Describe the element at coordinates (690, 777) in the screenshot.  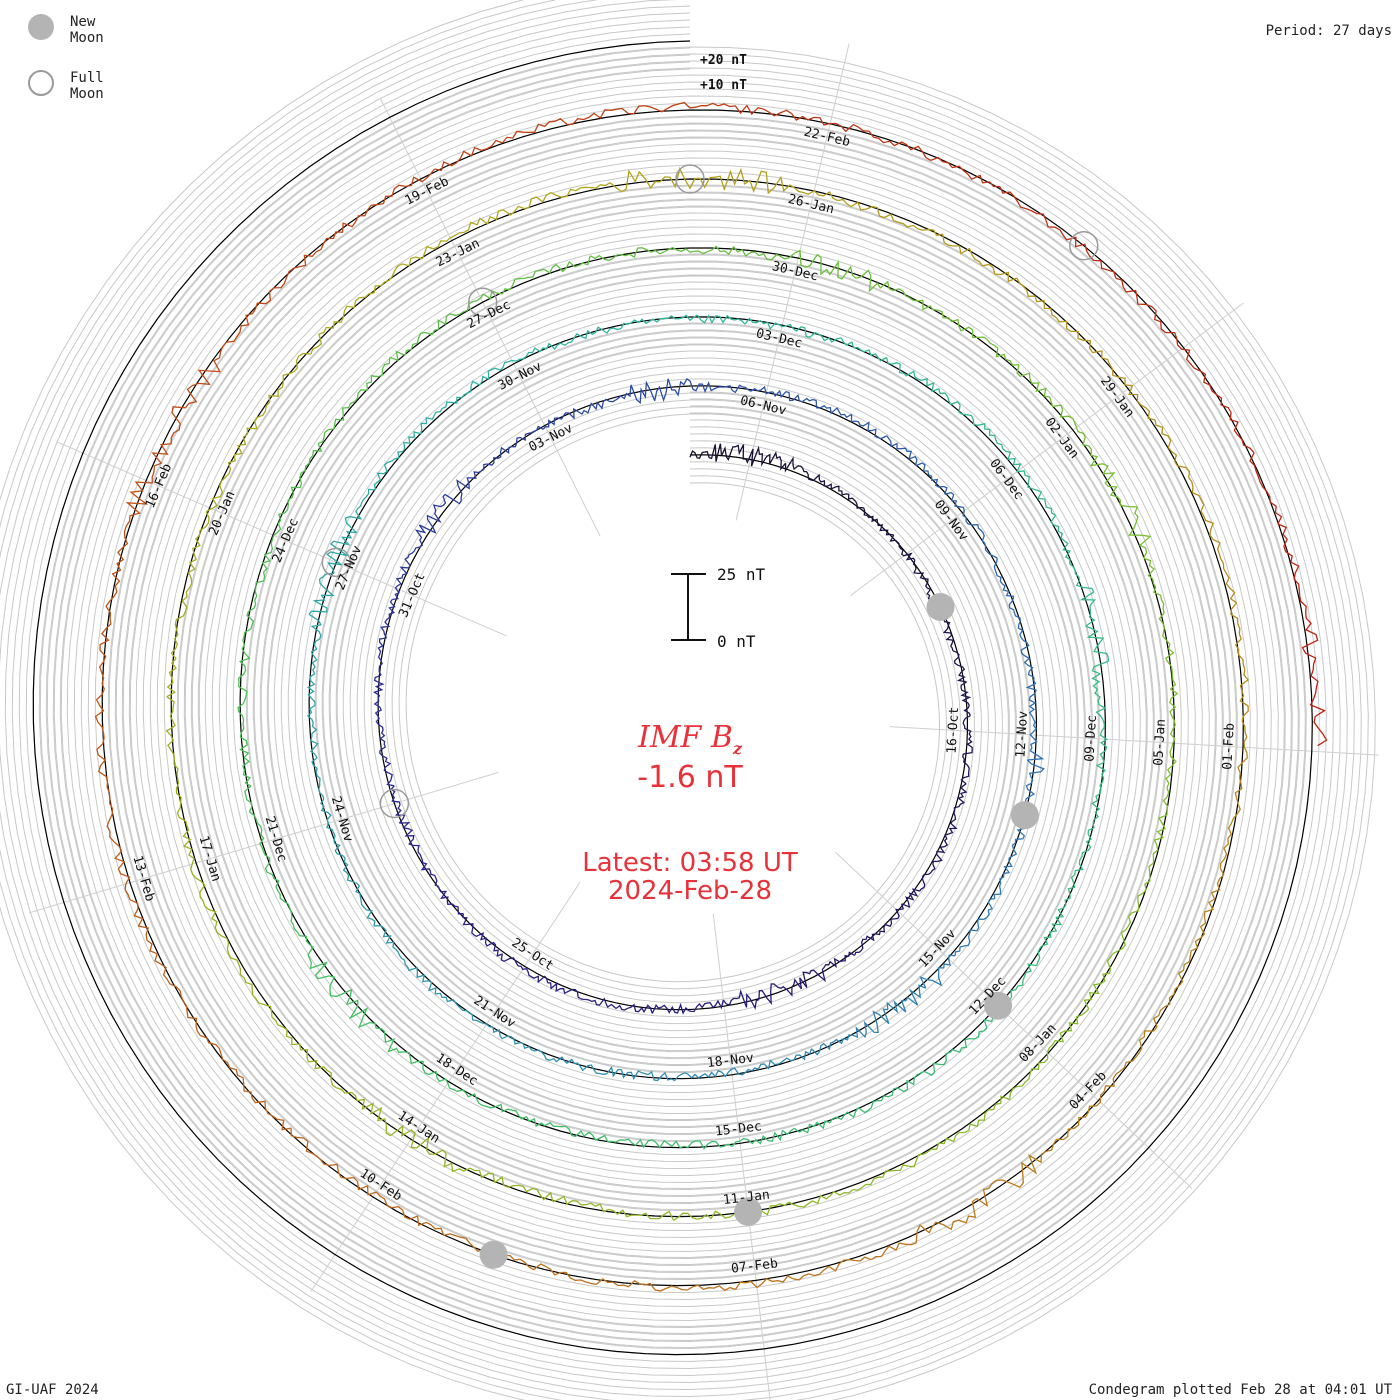
I see `center-value: -1.6 nT` at that location.